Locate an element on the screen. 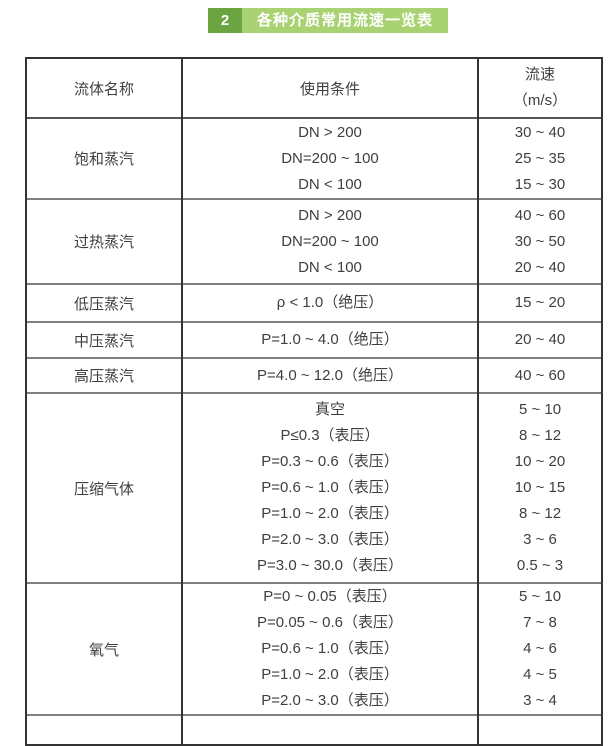 The image size is (613, 746). speed-cell: 40 ~ 60 30 ~ 50 20 ~ 40 is located at coordinates (540, 241).